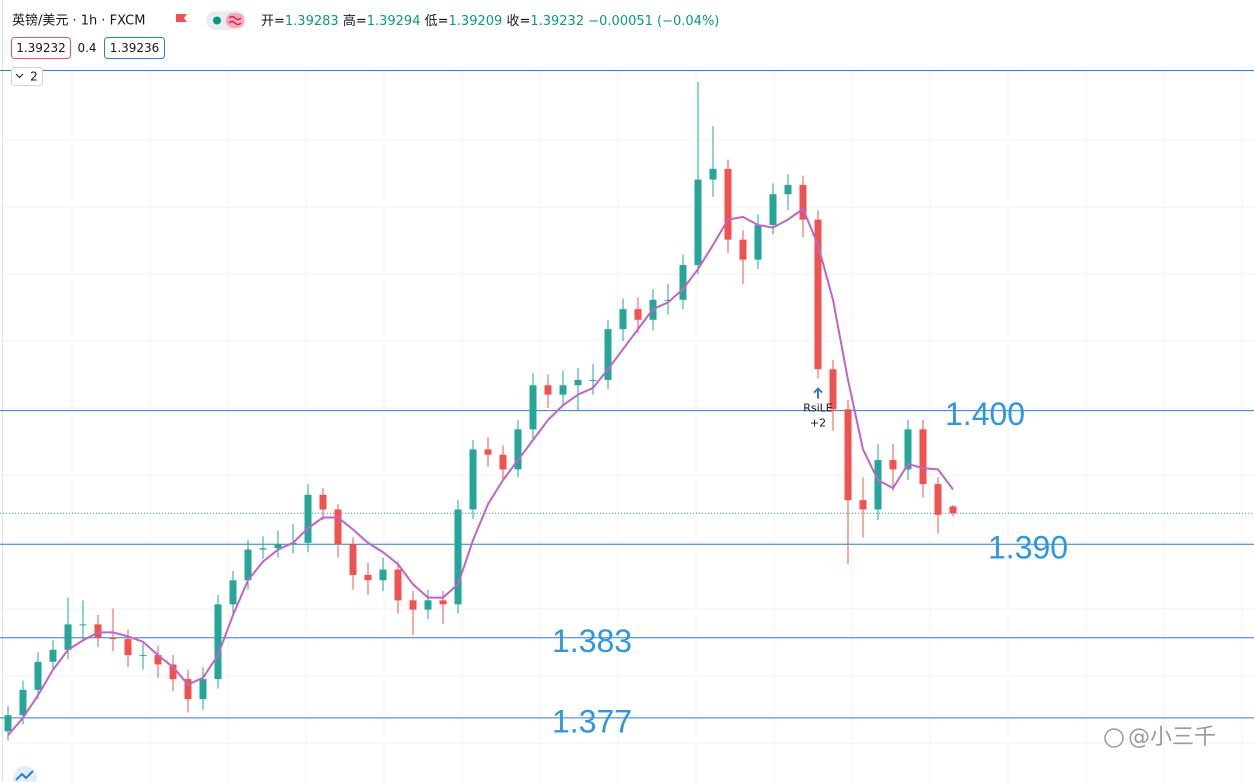 This screenshot has height=782, width=1254. I want to click on delay-icon, so click(235, 20).